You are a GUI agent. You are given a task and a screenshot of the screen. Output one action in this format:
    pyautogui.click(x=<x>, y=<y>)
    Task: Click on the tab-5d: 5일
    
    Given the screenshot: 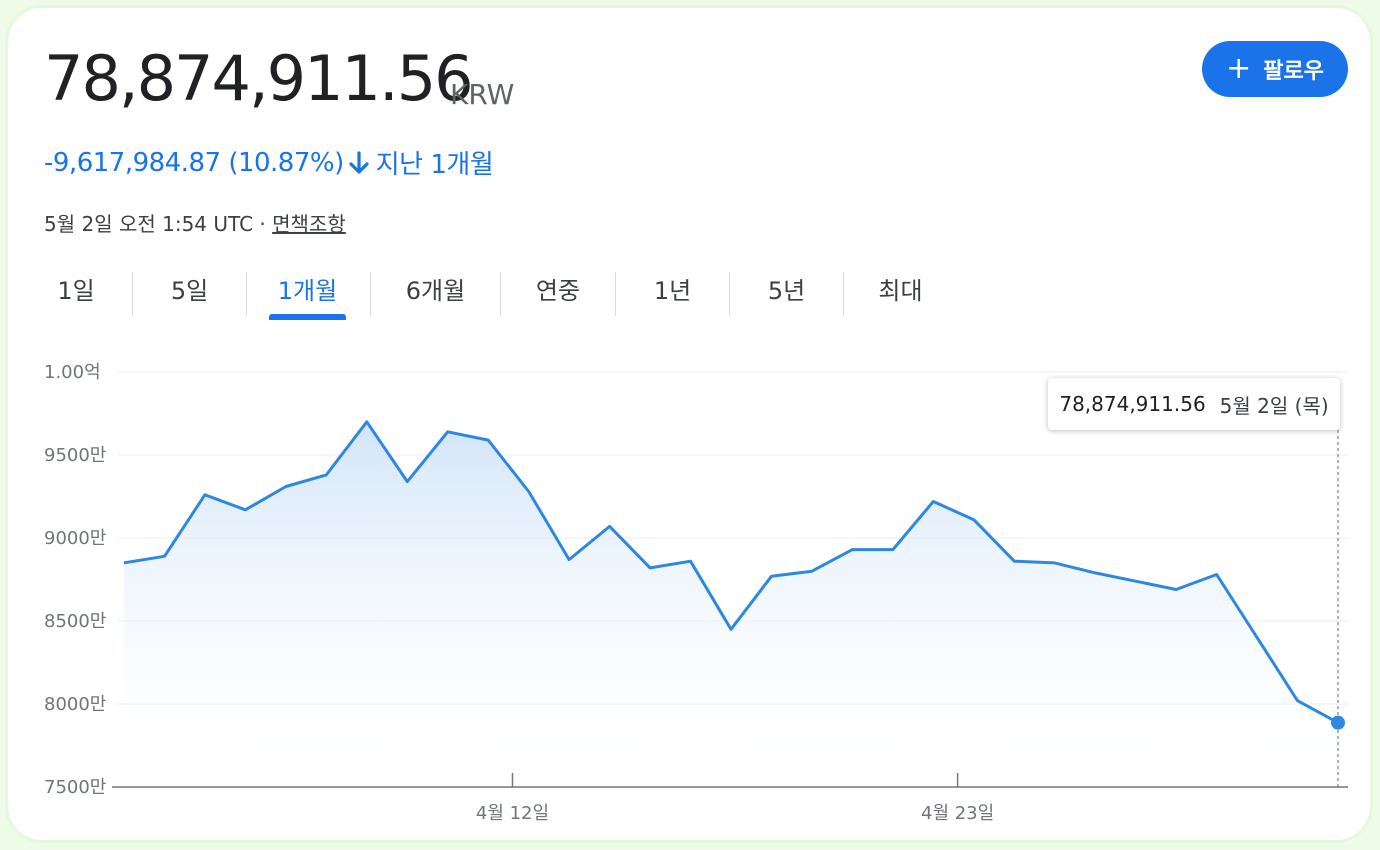 What is the action you would take?
    pyautogui.click(x=189, y=288)
    